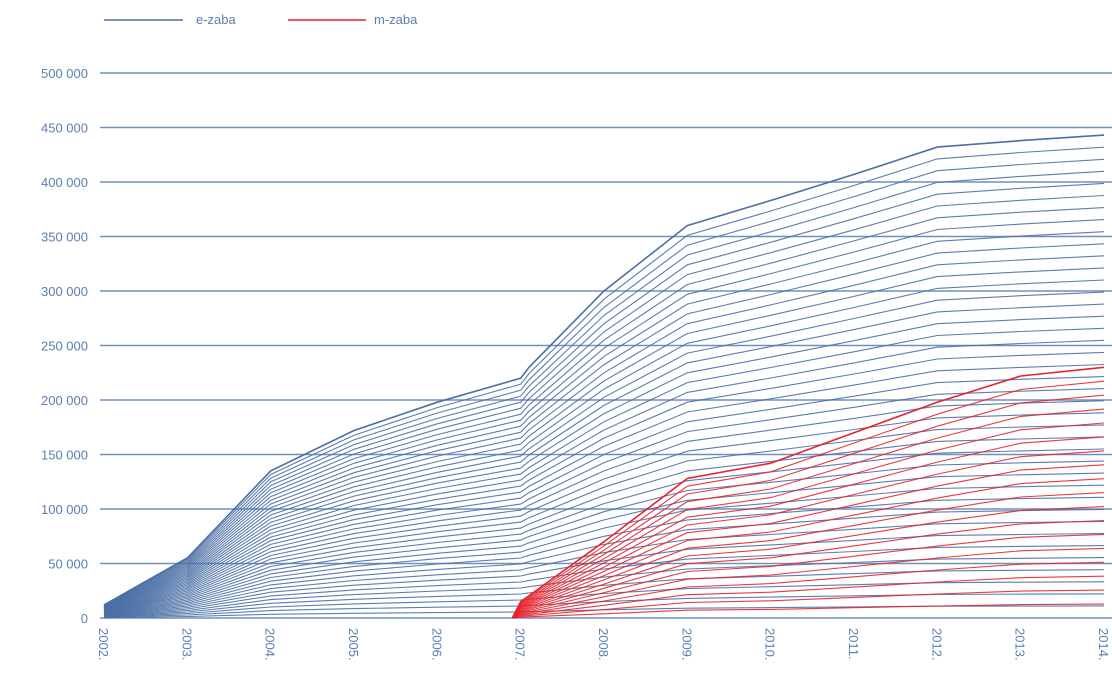  Describe the element at coordinates (64, 128) in the screenshot. I see `y-tick-label: 450 000` at that location.